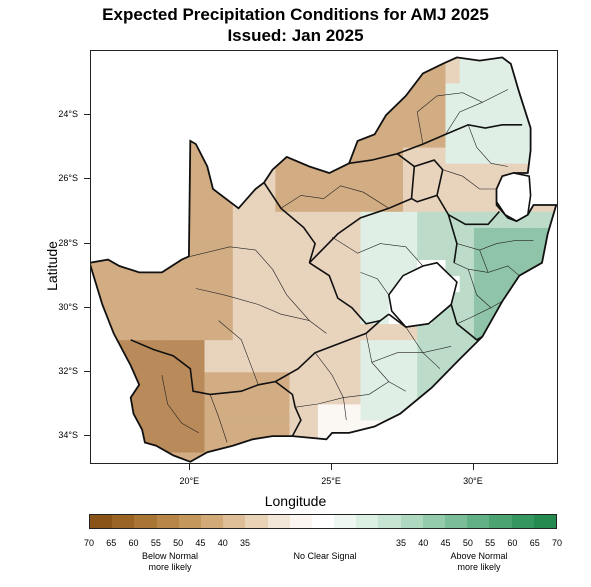  Describe the element at coordinates (423, 543) in the screenshot. I see `legend-tick-label: 40` at that location.